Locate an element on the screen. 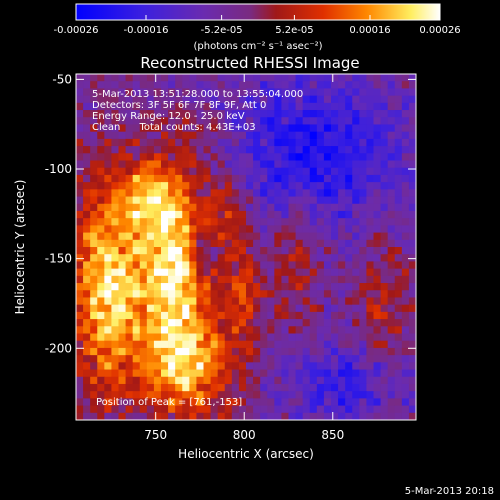  colorbar-units: (photons cm⁻² s⁻¹ asec⁻²) is located at coordinates (257, 46).